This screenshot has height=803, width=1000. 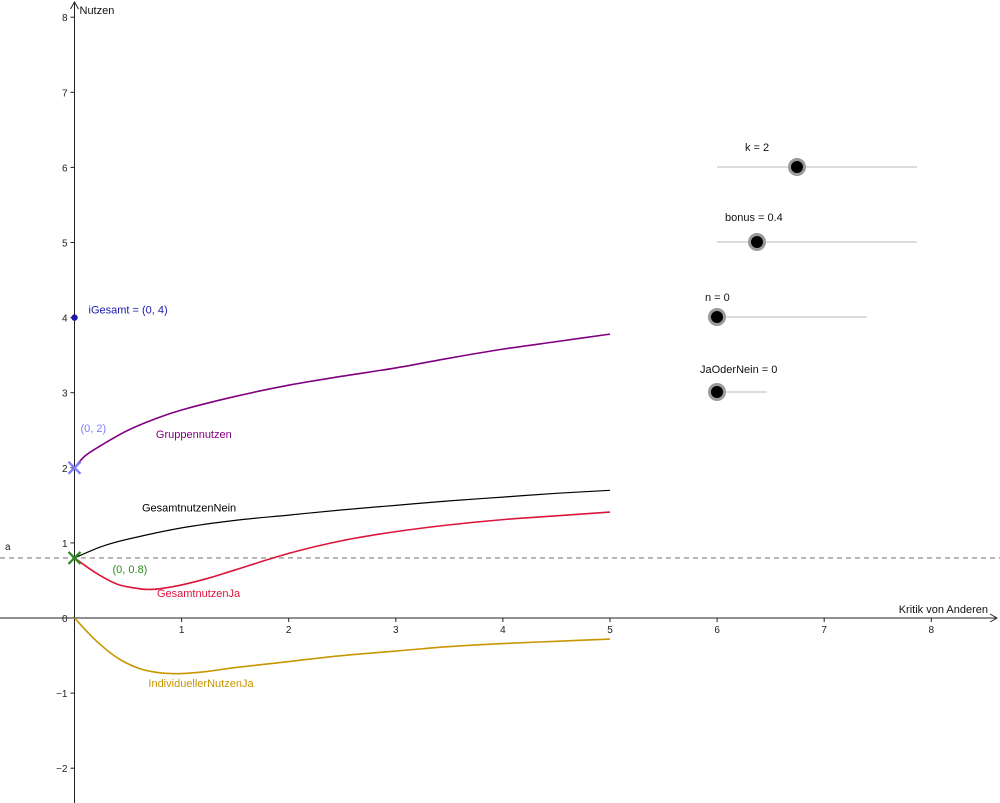 What do you see at coordinates (62, 694) in the screenshot?
I see `y-tick-label-1: −1` at bounding box center [62, 694].